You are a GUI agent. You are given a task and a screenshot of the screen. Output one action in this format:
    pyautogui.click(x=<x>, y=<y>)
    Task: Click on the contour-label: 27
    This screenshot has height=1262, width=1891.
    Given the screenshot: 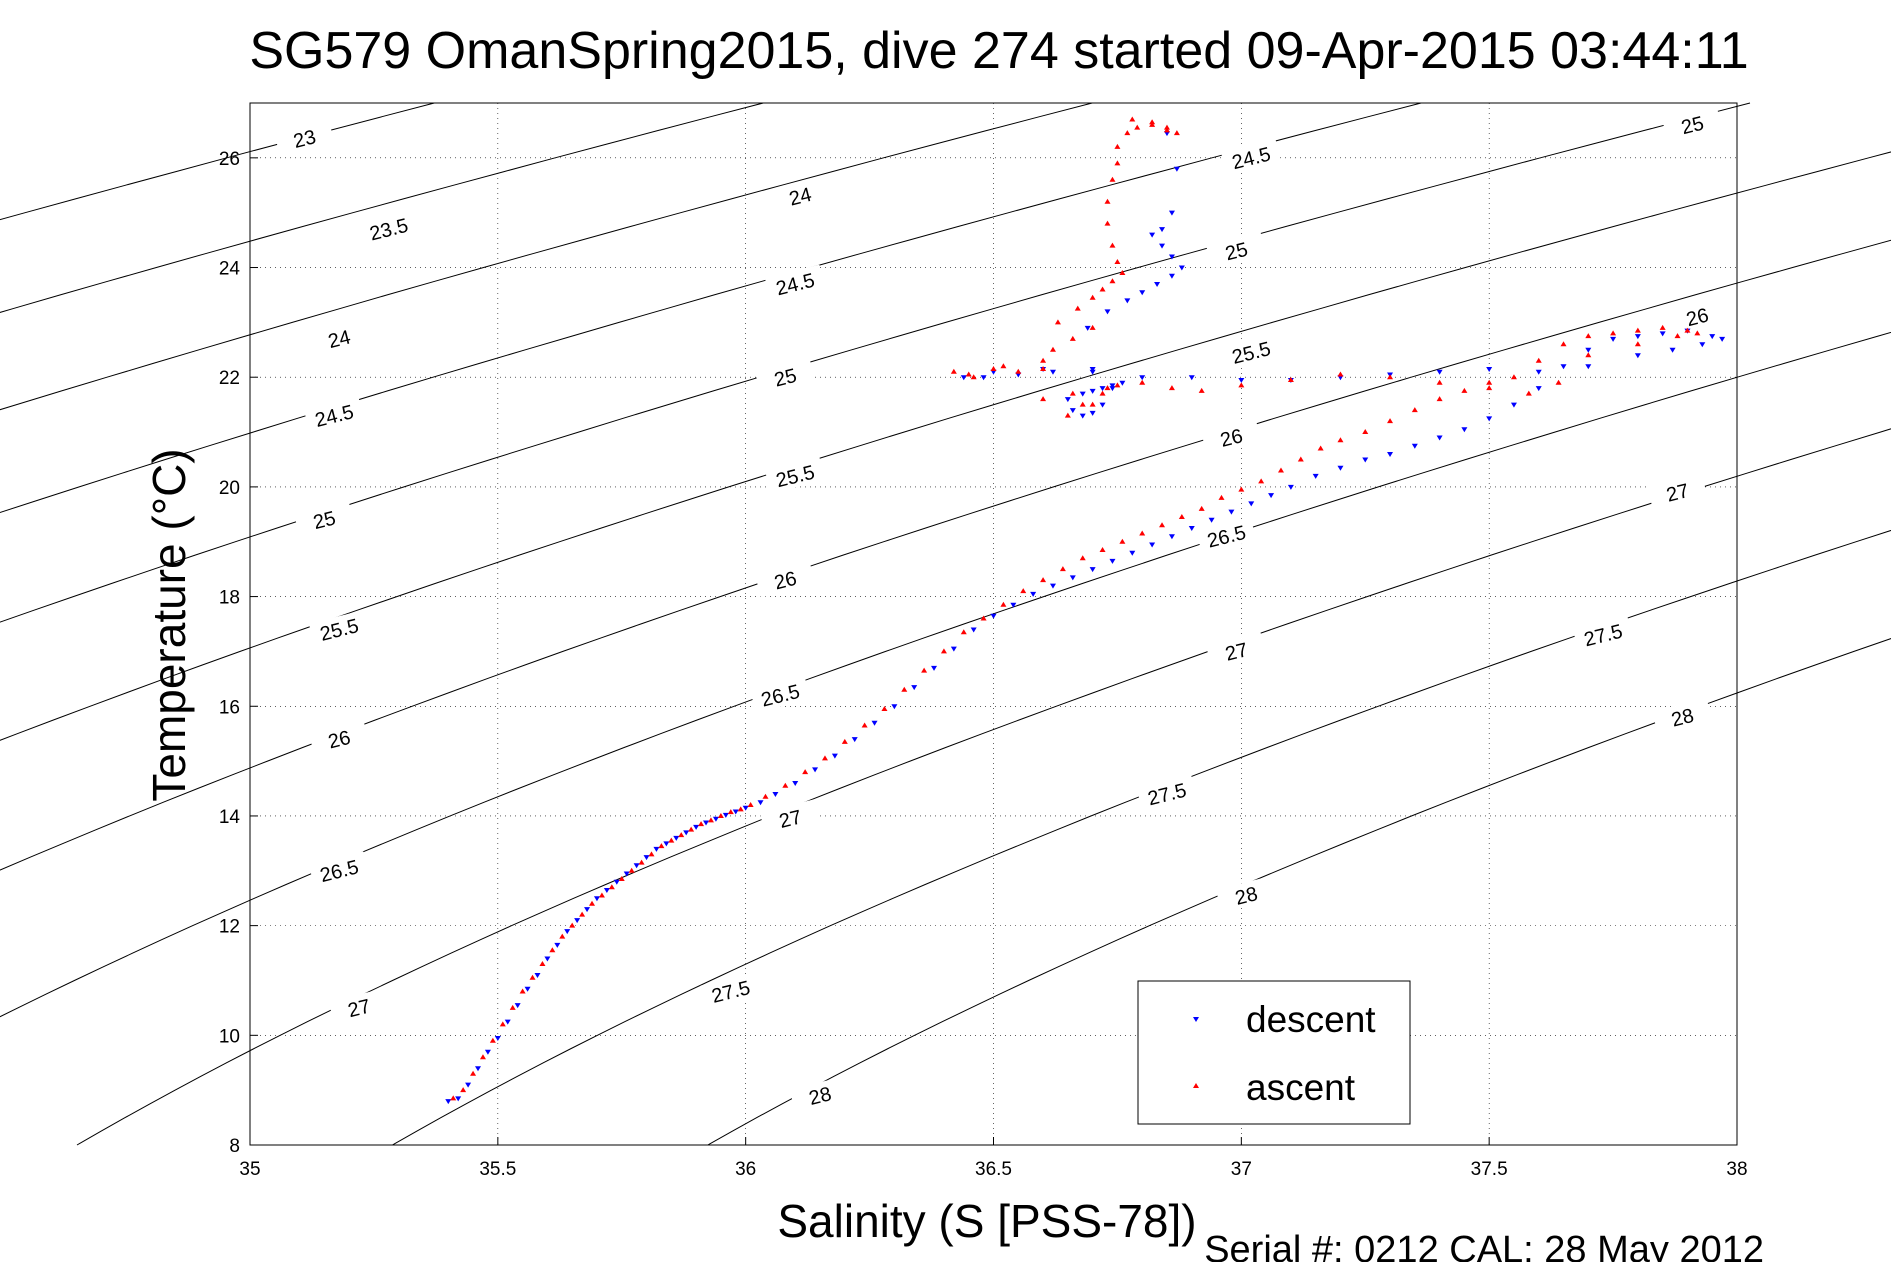 What is the action you would take?
    pyautogui.click(x=1236, y=652)
    